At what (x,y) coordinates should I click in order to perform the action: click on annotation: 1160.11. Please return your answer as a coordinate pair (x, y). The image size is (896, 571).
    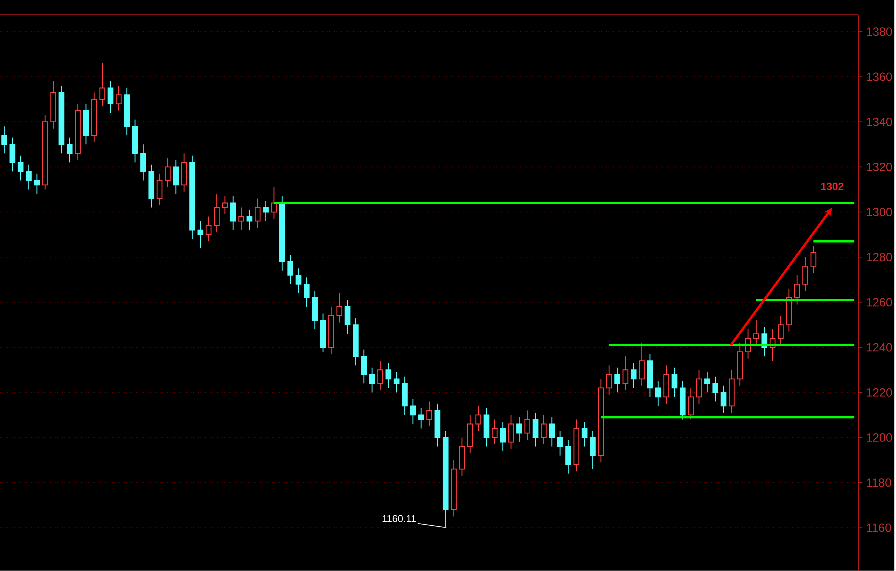
    Looking at the image, I should click on (399, 518).